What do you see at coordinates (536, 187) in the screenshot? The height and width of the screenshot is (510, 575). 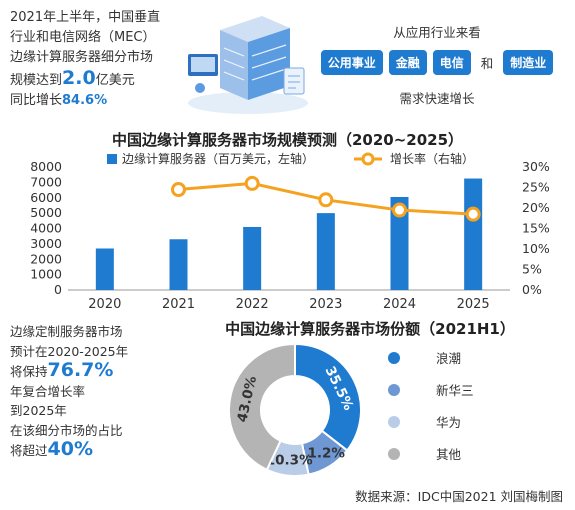 I see `y-right-tick-label: 25%` at bounding box center [536, 187].